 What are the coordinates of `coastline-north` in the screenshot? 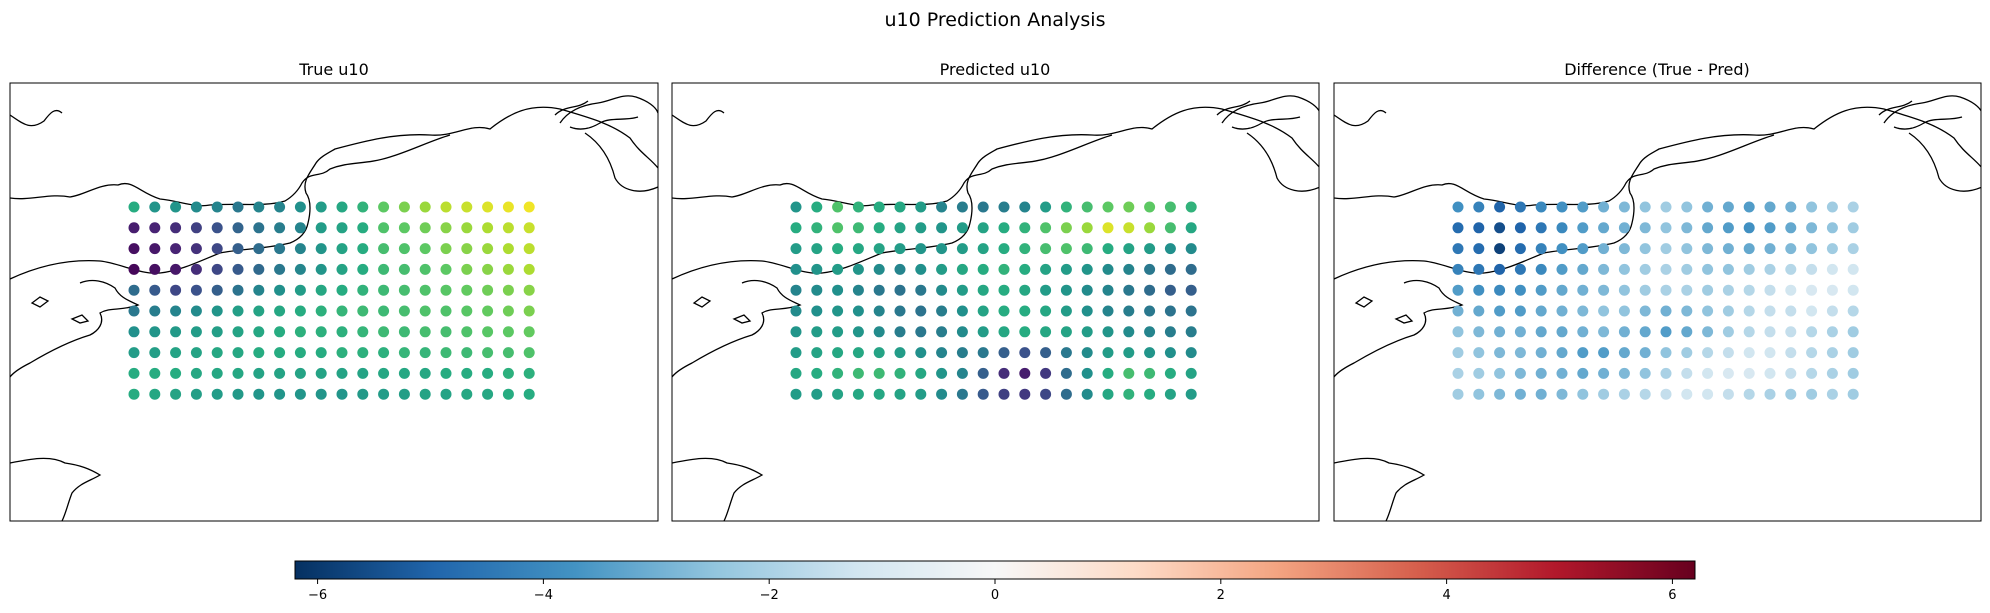 It's located at (1360, 118).